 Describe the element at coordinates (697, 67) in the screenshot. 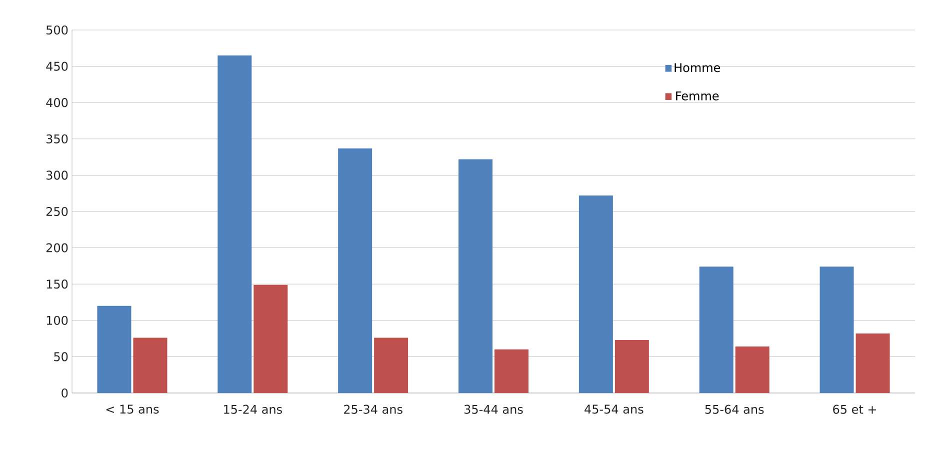

I see `legend-label: Homme` at that location.